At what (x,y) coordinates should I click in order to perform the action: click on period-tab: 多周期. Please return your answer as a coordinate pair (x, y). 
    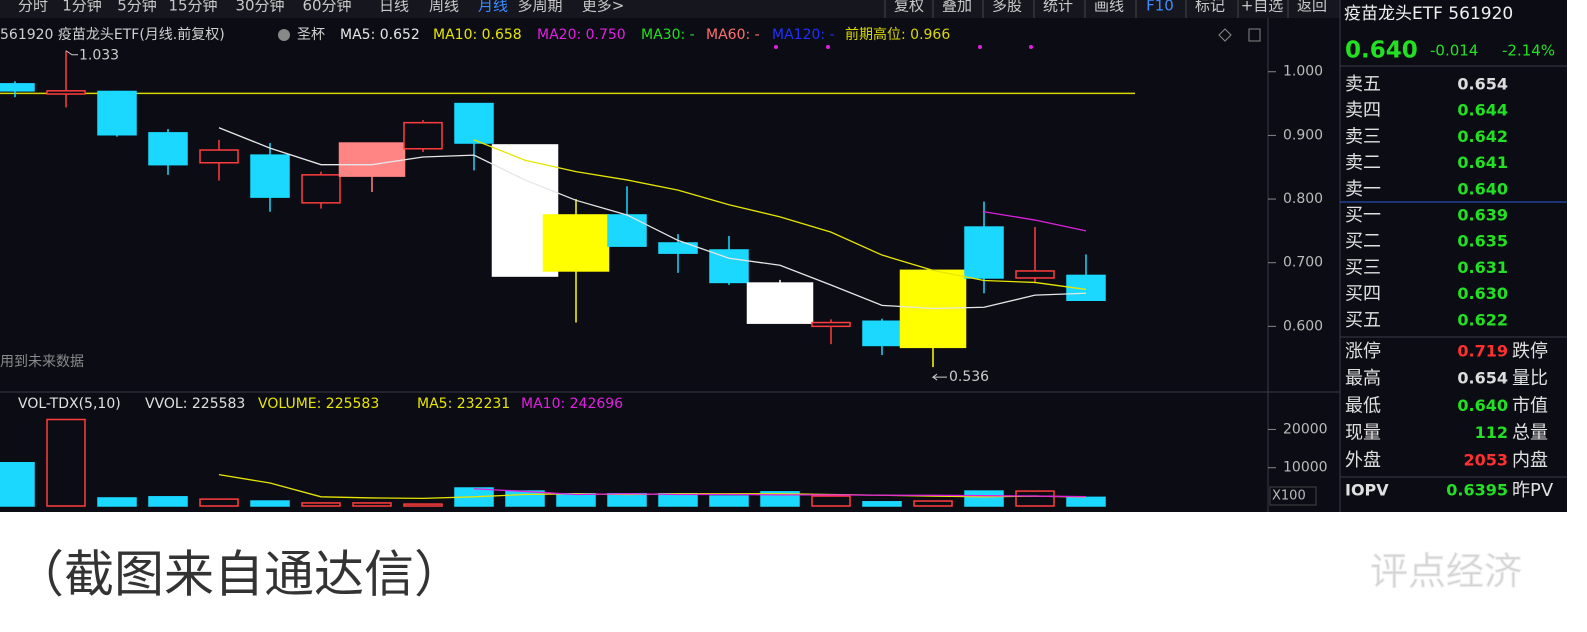
    Looking at the image, I should click on (539, 7).